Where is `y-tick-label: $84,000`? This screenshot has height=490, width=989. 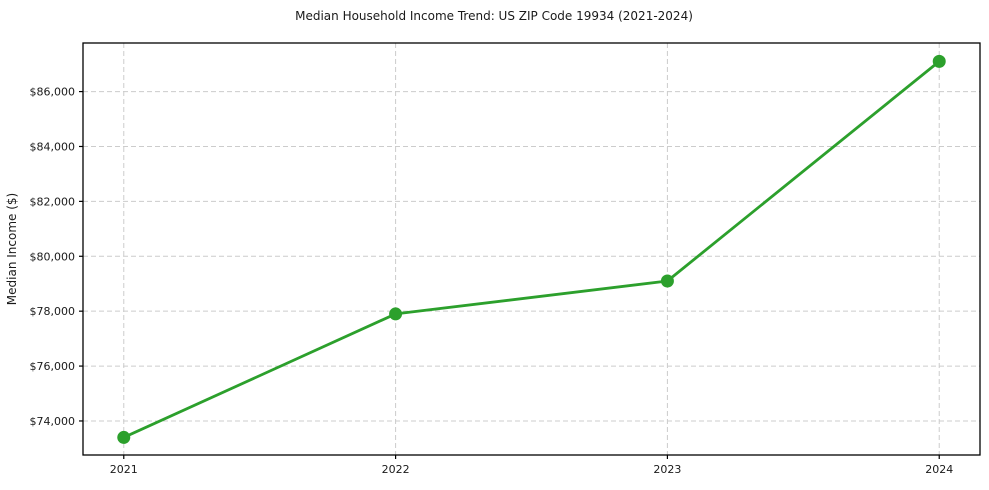 y-tick-label: $84,000 is located at coordinates (53, 146).